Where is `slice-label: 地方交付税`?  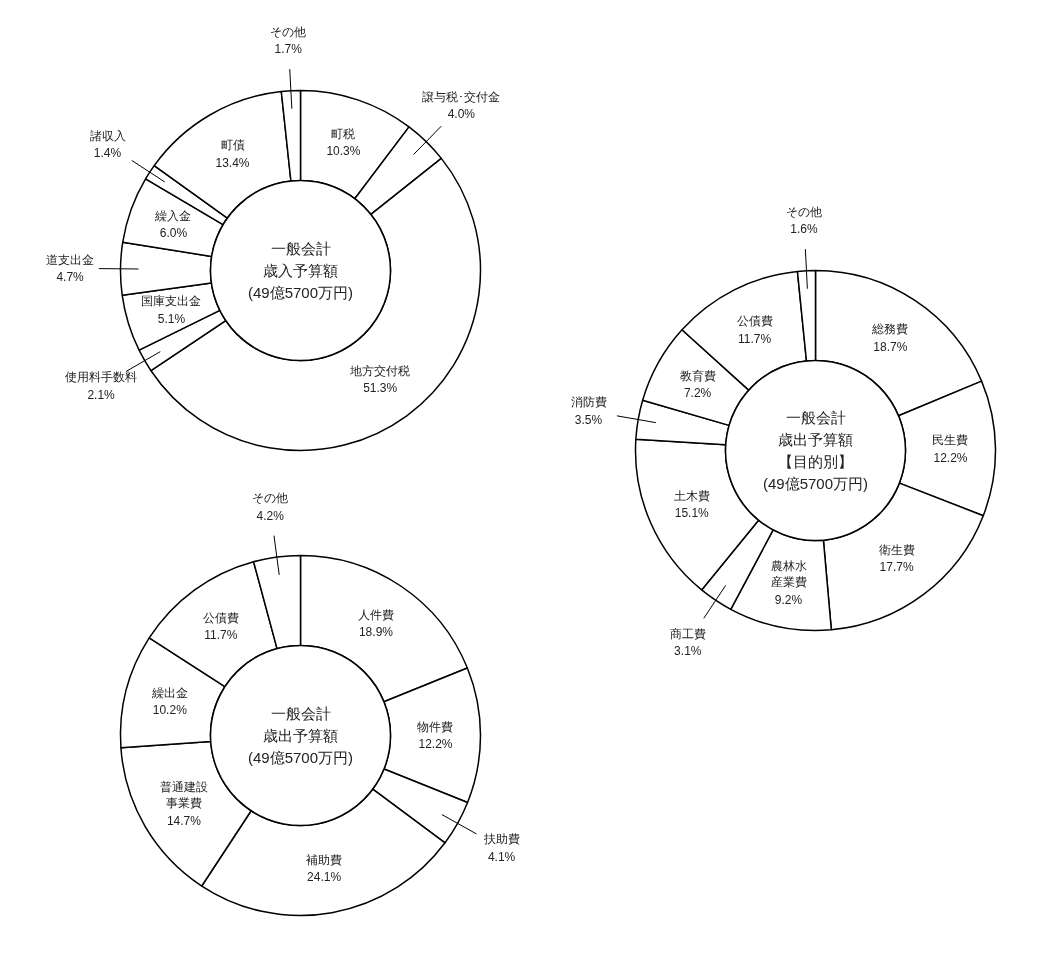 slice-label: 地方交付税 is located at coordinates (380, 370).